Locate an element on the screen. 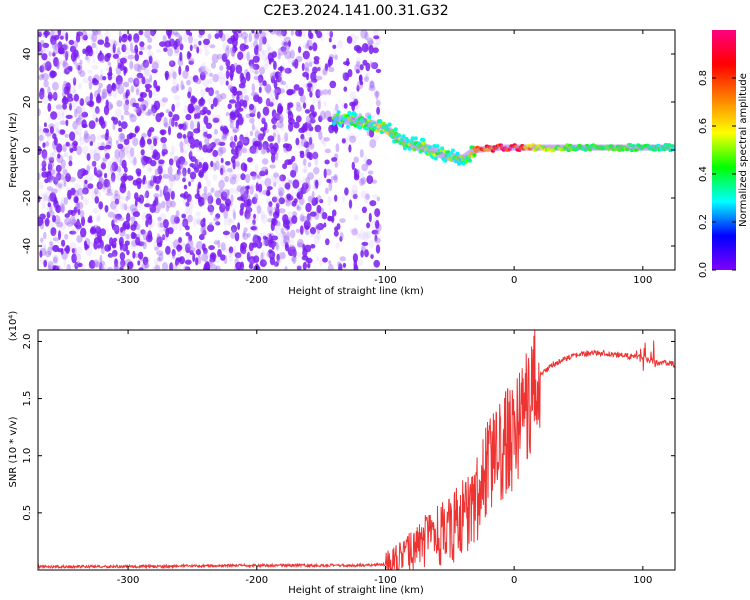 The height and width of the screenshot is (600, 750). colorbar-ticks: 0.00.20.40.60.8 is located at coordinates (717, 174).